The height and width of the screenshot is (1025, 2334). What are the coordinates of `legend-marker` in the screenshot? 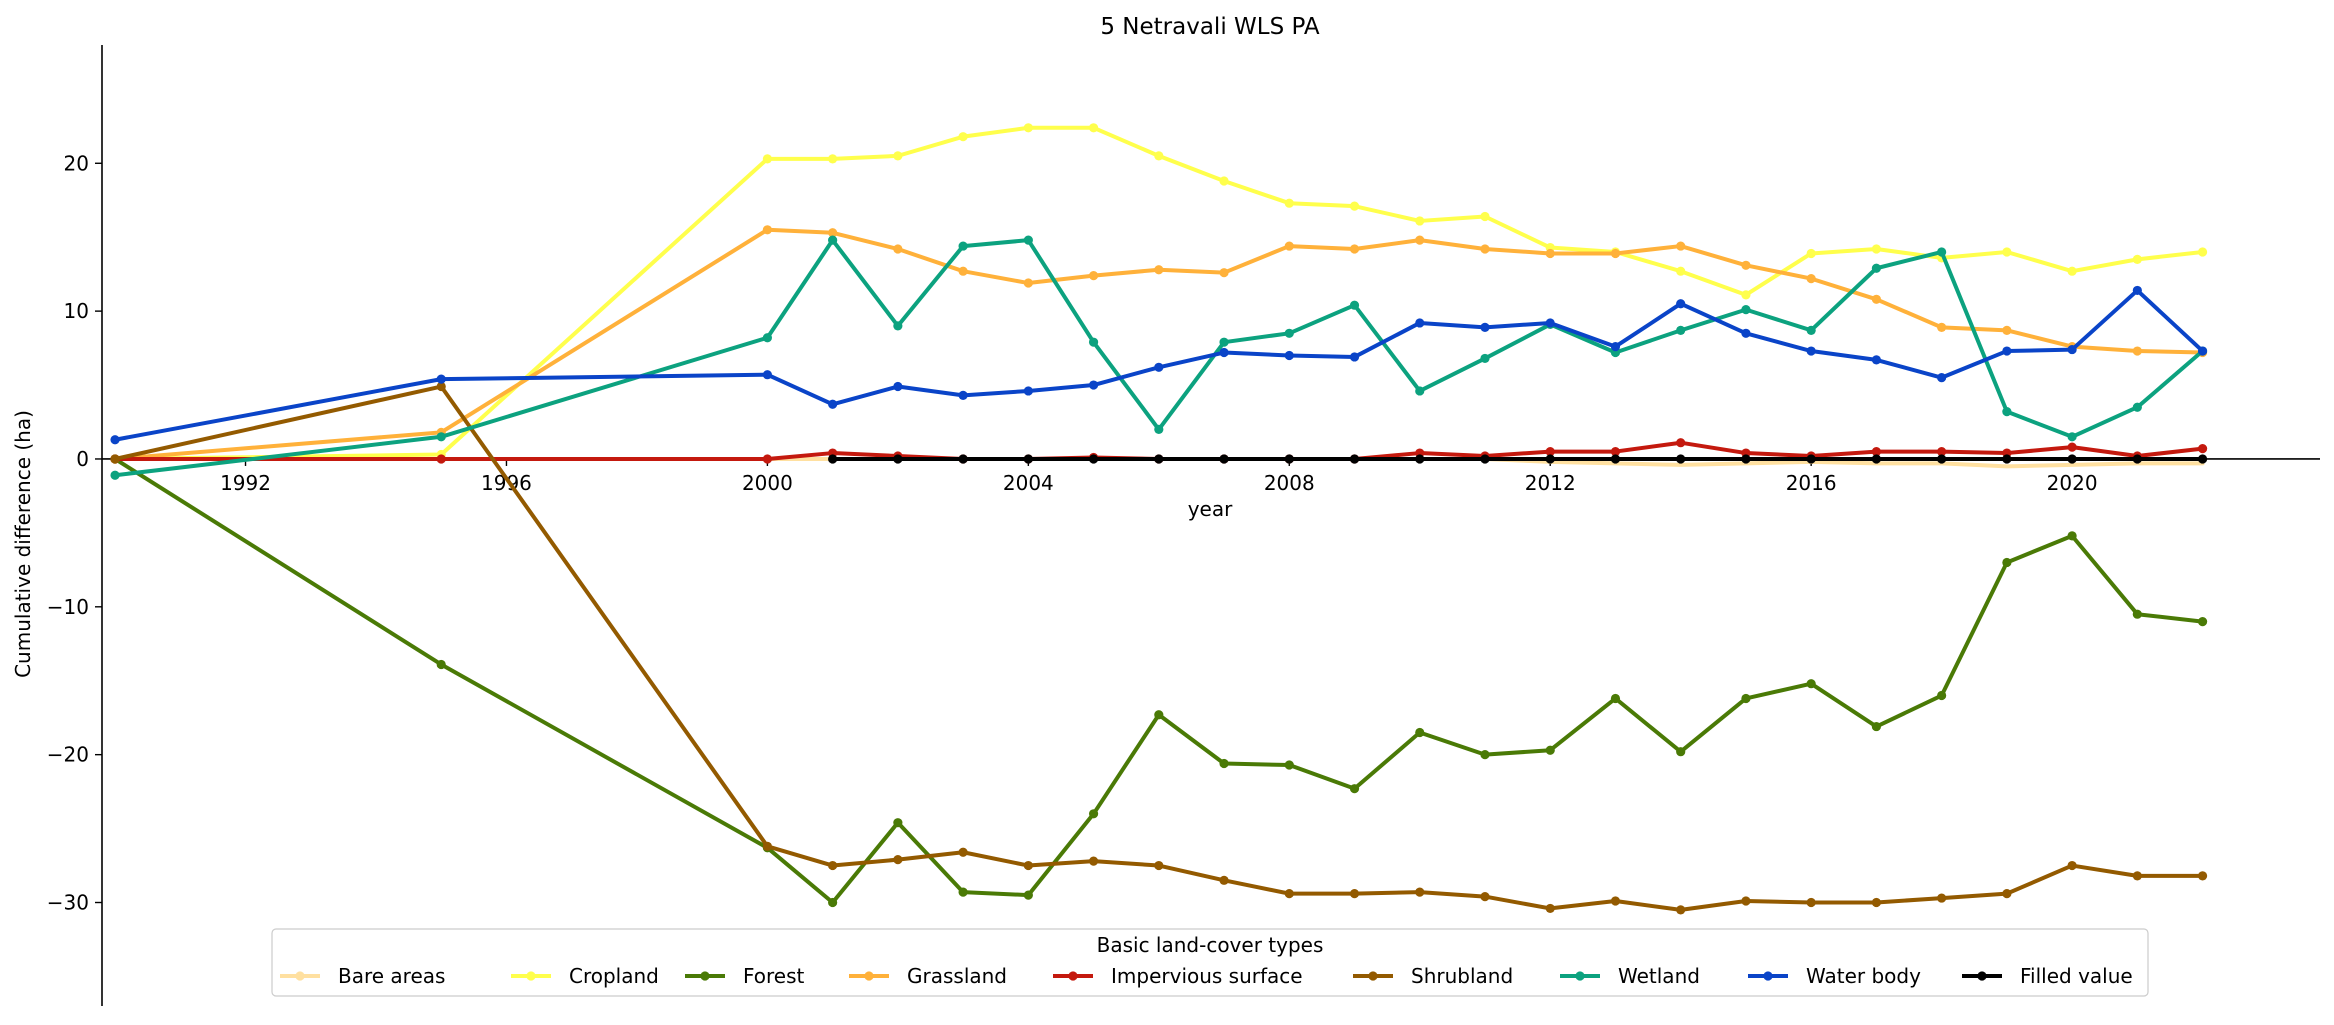 It's located at (300, 976).